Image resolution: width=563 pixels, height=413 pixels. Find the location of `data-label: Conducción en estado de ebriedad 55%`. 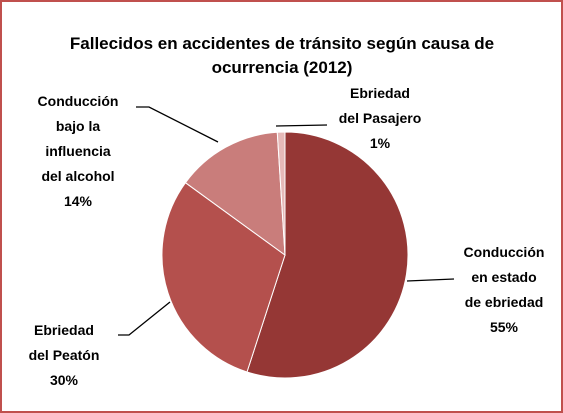

data-label: Conducción en estado de ebriedad 55% is located at coordinates (504, 290).